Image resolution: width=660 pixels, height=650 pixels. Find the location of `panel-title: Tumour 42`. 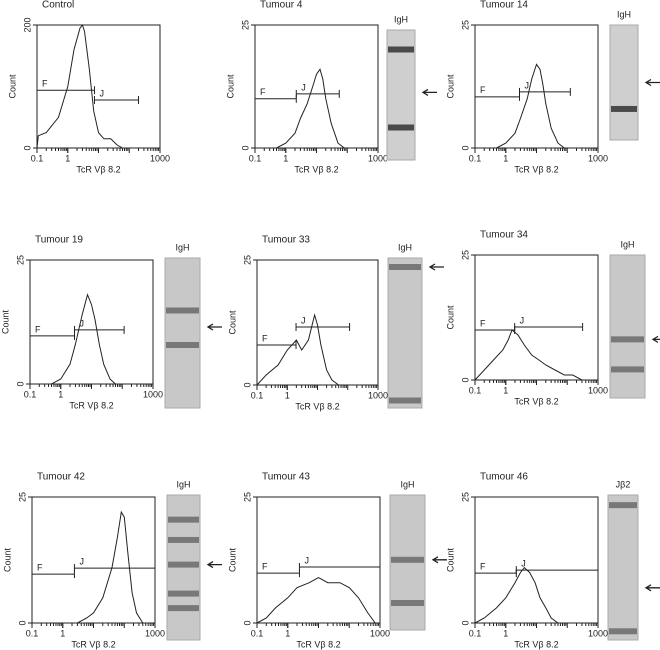

panel-title: Tumour 42 is located at coordinates (61, 477).